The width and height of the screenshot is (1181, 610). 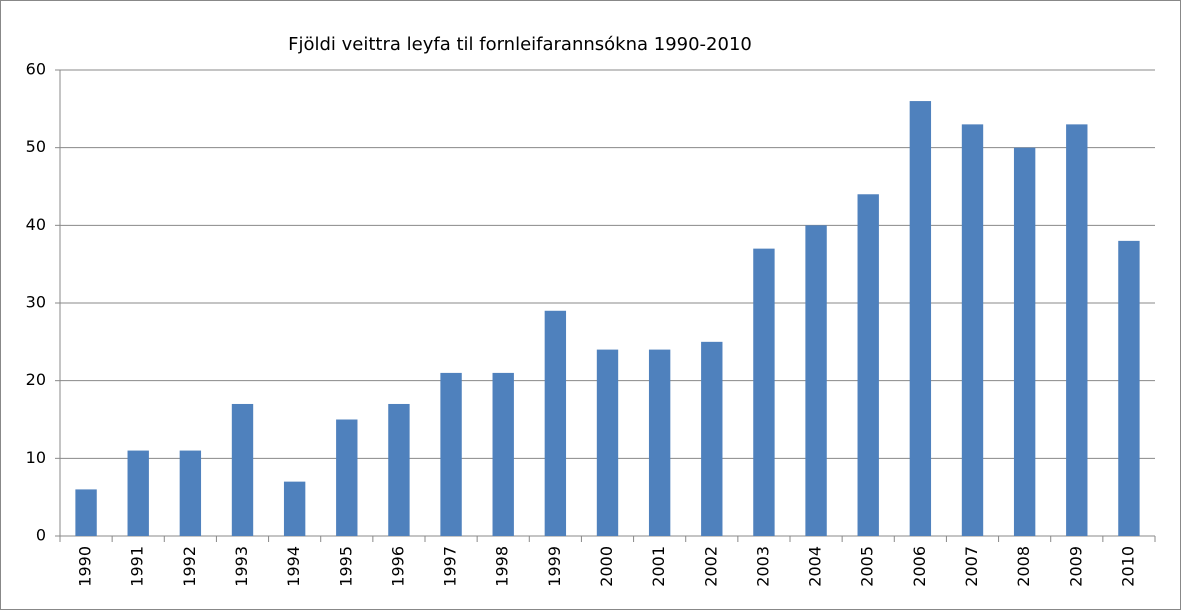 I want to click on x-tick-label: 1996, so click(x=397, y=566).